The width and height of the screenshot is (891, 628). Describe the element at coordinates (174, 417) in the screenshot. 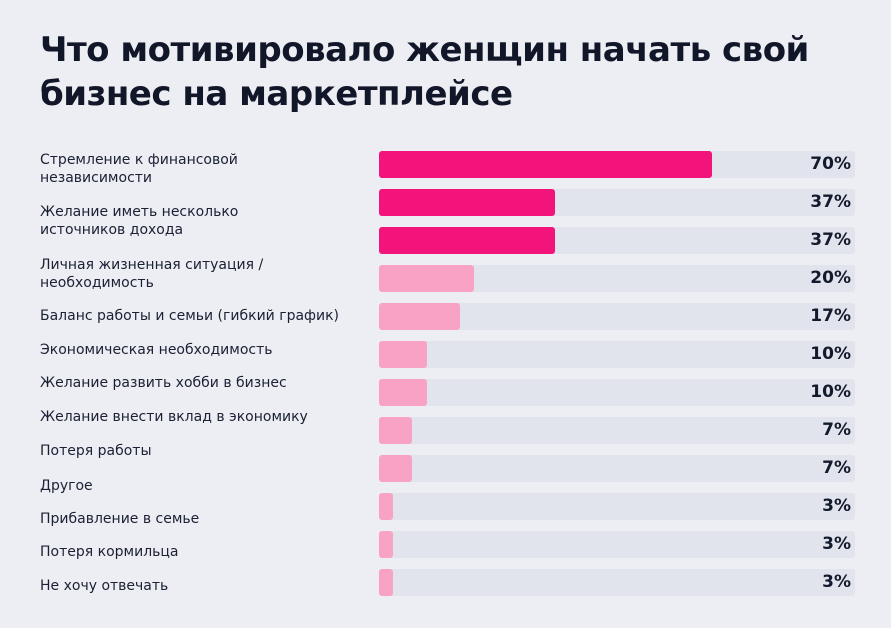

I see `category-label: Желание внести вклад в экономику` at that location.